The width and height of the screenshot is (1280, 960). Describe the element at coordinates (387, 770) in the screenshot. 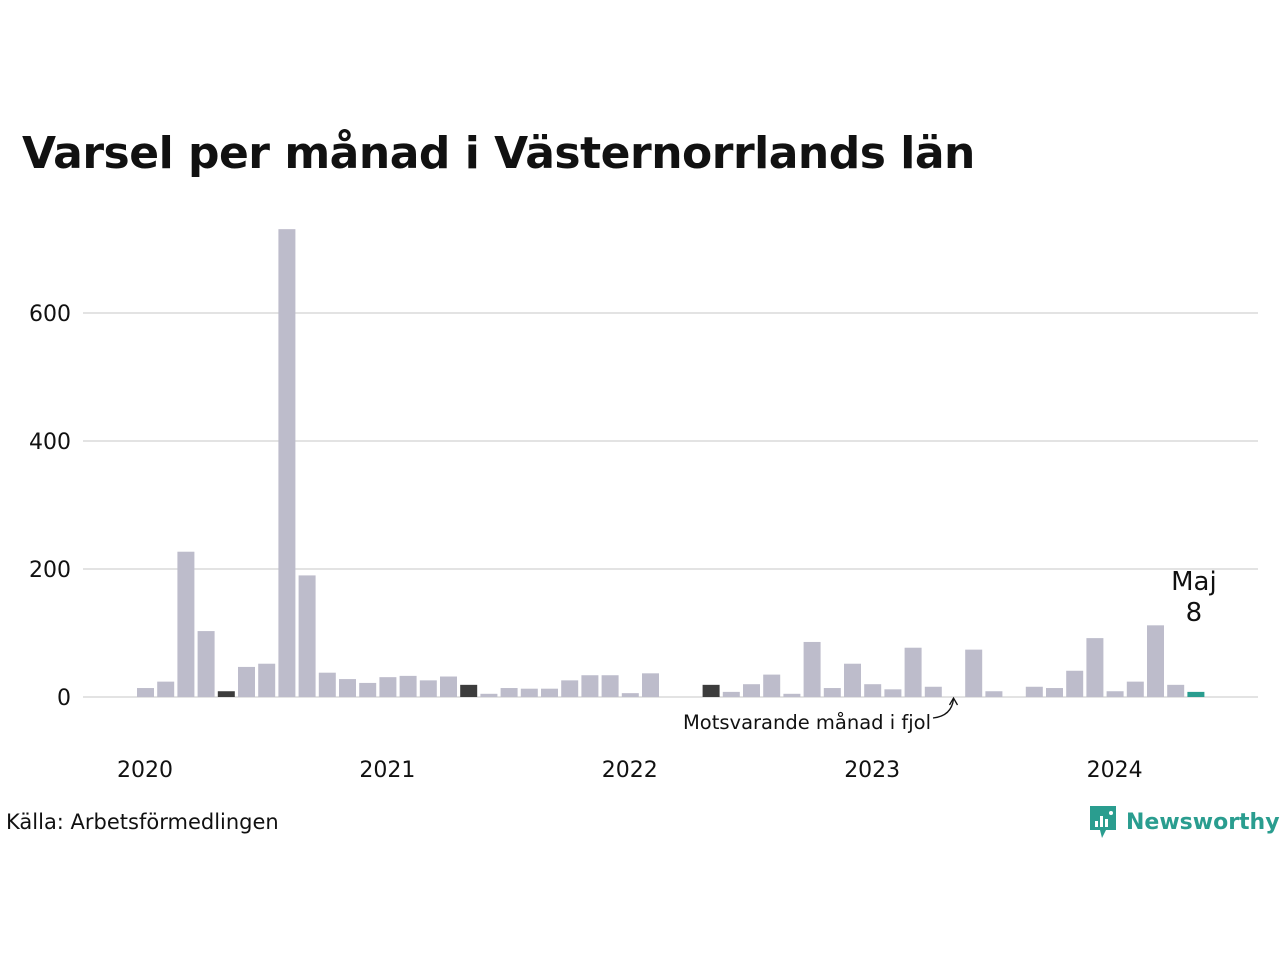

I see `x-tick-label: 2021` at that location.